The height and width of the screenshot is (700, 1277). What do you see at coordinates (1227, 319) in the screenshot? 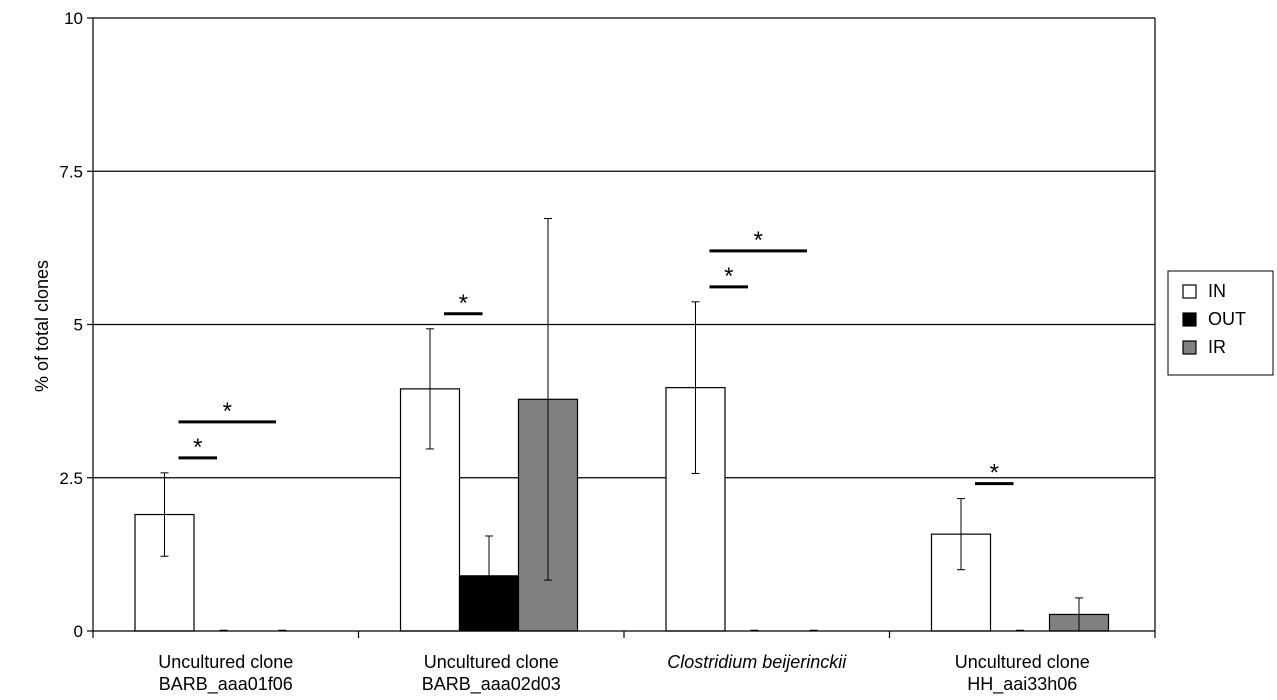
I see `legend-label-out: OUT` at bounding box center [1227, 319].